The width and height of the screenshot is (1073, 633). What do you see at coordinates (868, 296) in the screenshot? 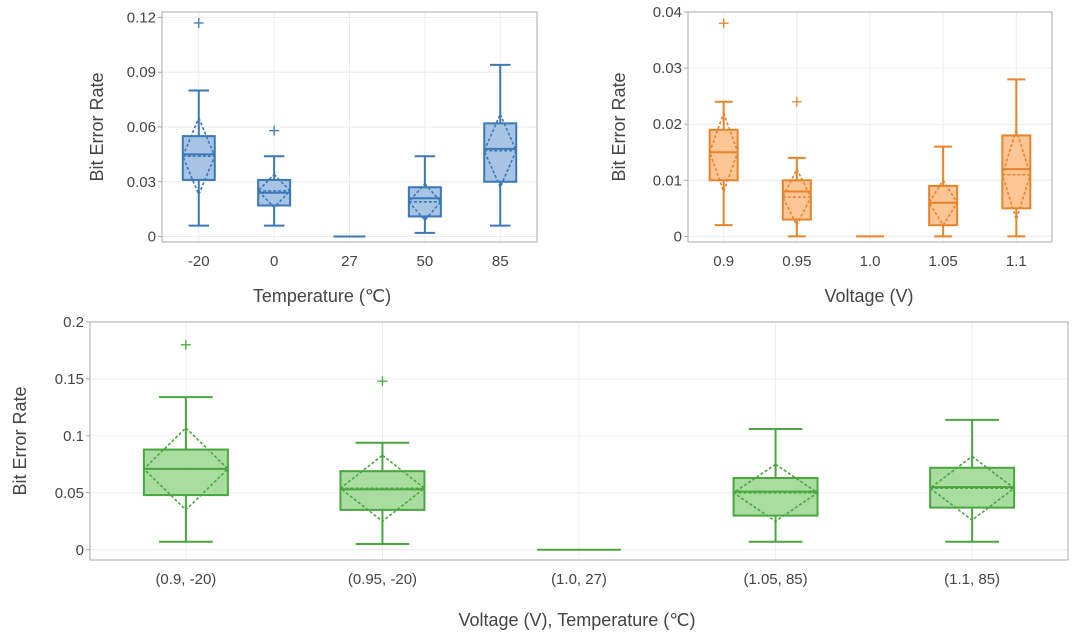
I see `x-axis-title: Voltage (V)` at bounding box center [868, 296].